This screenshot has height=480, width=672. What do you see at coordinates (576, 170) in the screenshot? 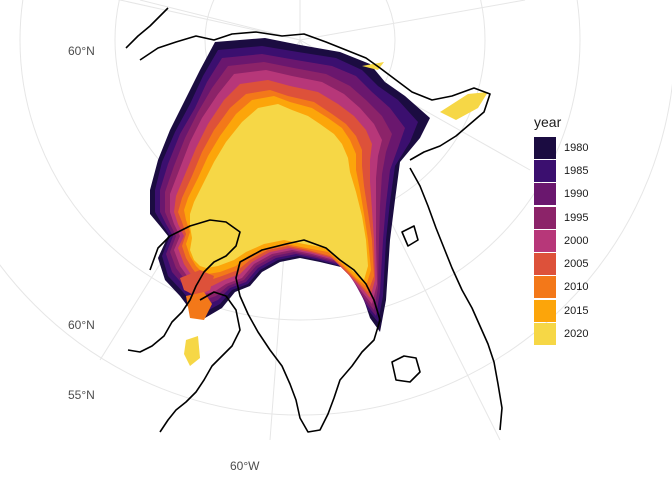
I see `legend-label-1985: 1985` at bounding box center [576, 170].